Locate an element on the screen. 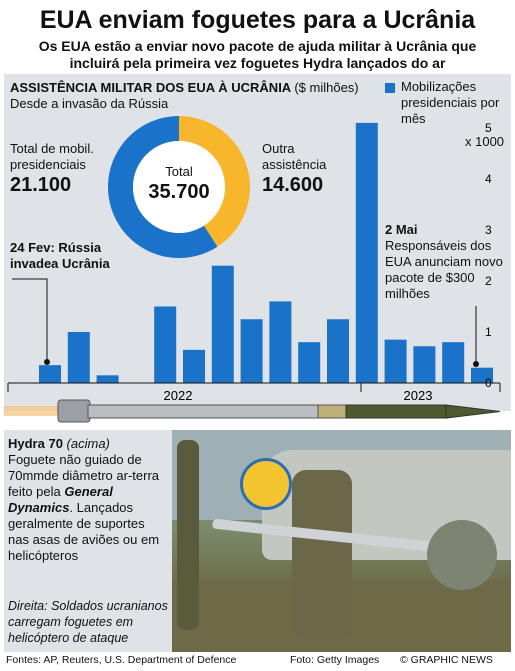 The width and height of the screenshot is (515, 671). left-value: 21.100 is located at coordinates (41, 185).